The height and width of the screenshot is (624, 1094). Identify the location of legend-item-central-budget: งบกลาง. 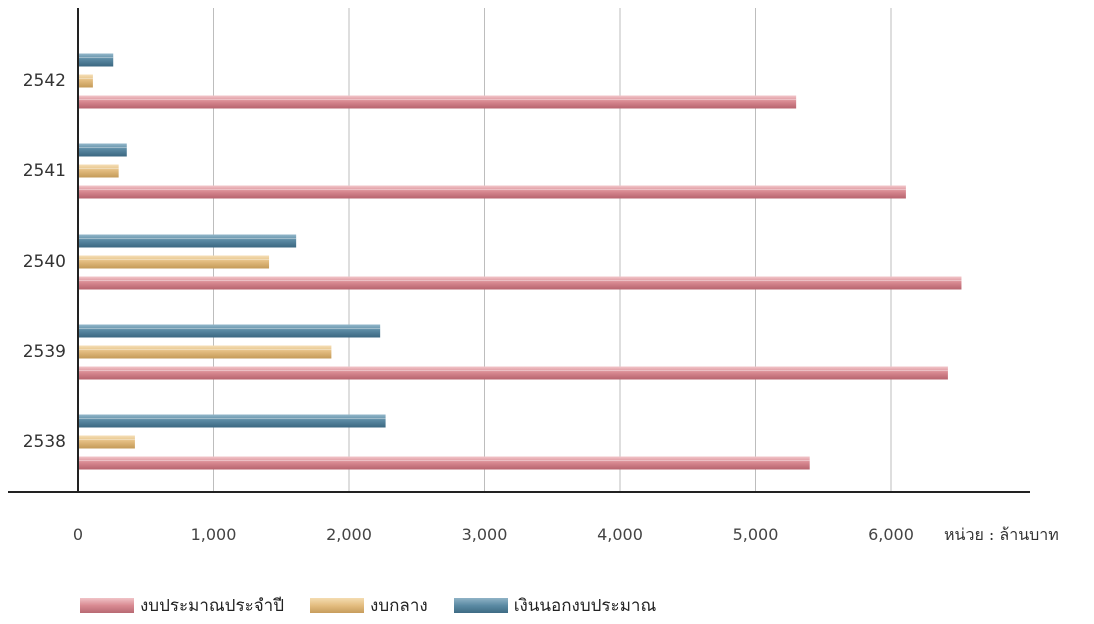
(369, 605).